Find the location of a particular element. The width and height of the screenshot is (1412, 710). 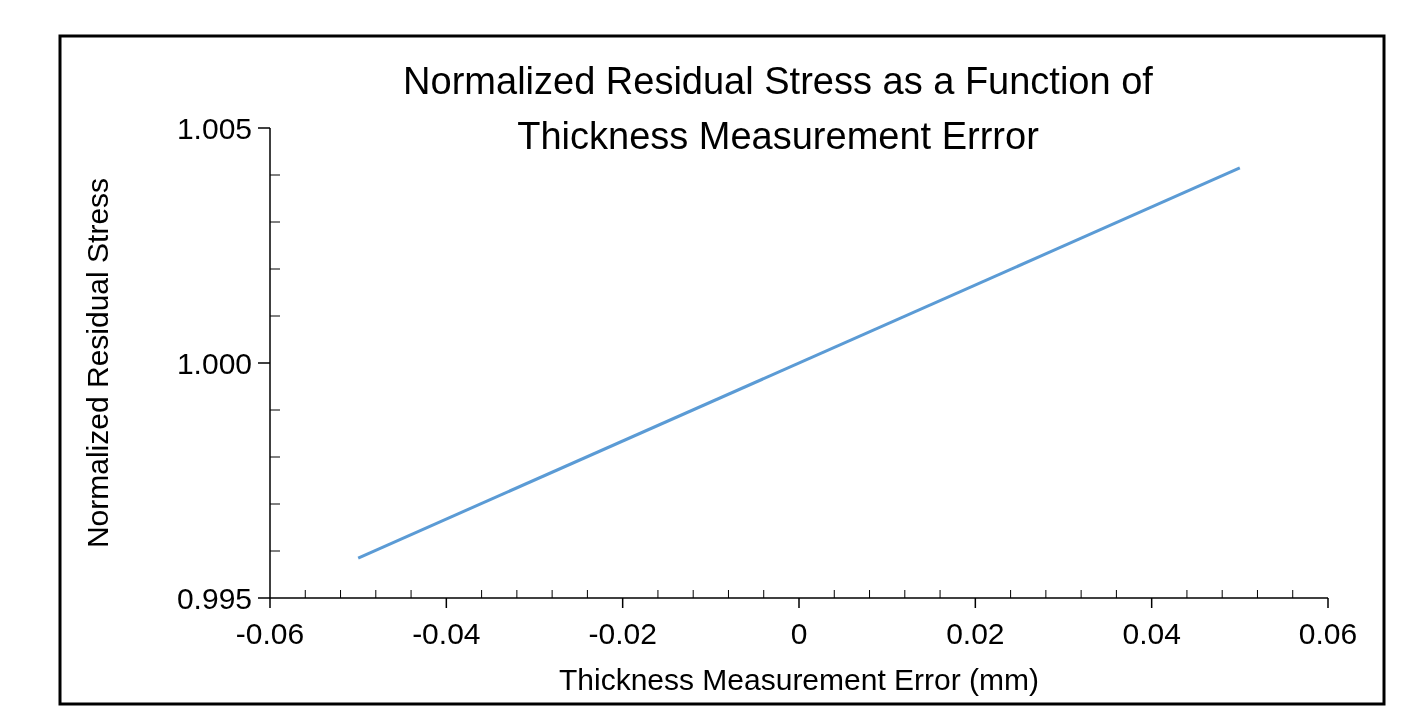

x-tick-label: 0.02 is located at coordinates (975, 633).